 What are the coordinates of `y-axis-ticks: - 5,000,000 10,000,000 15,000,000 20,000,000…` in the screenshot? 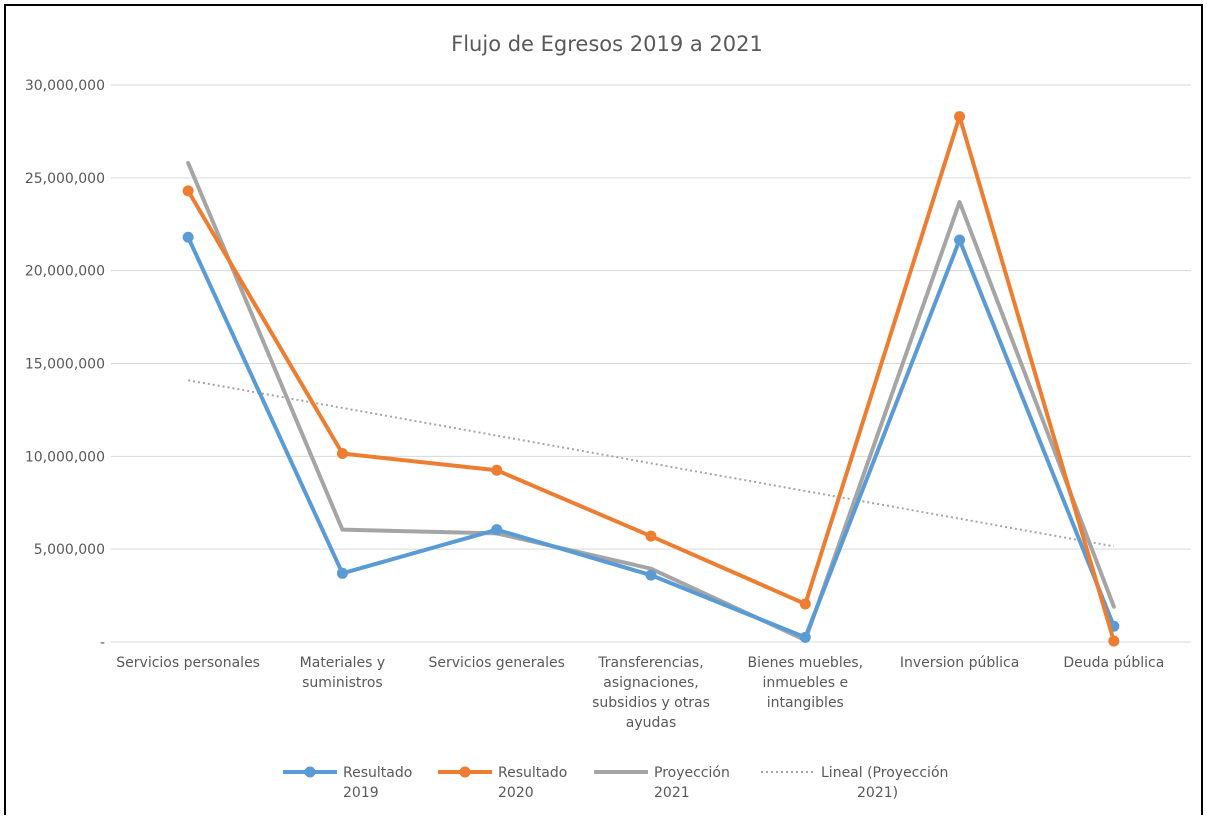 It's located at (65, 364).